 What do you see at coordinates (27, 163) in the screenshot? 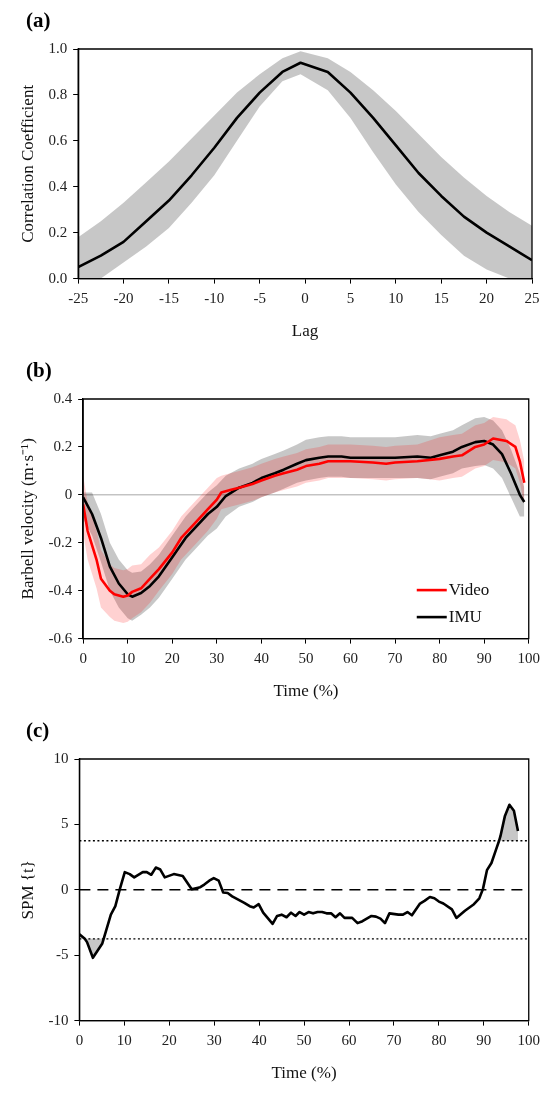
I see `y-axis-title: Correlation Coefficient` at bounding box center [27, 163].